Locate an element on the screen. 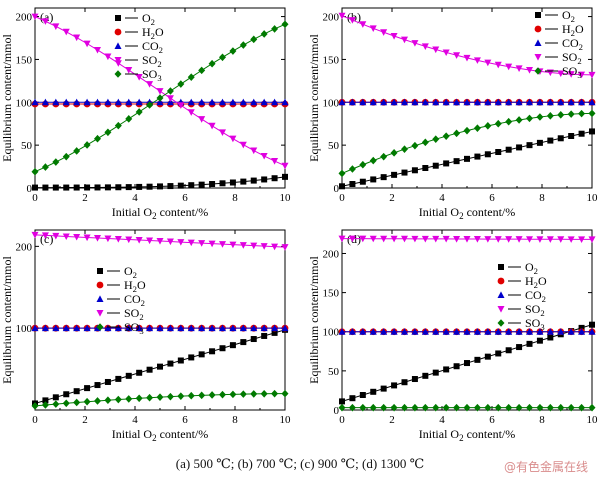 The height and width of the screenshot is (481, 600). series-SO3 is located at coordinates (467, 143).